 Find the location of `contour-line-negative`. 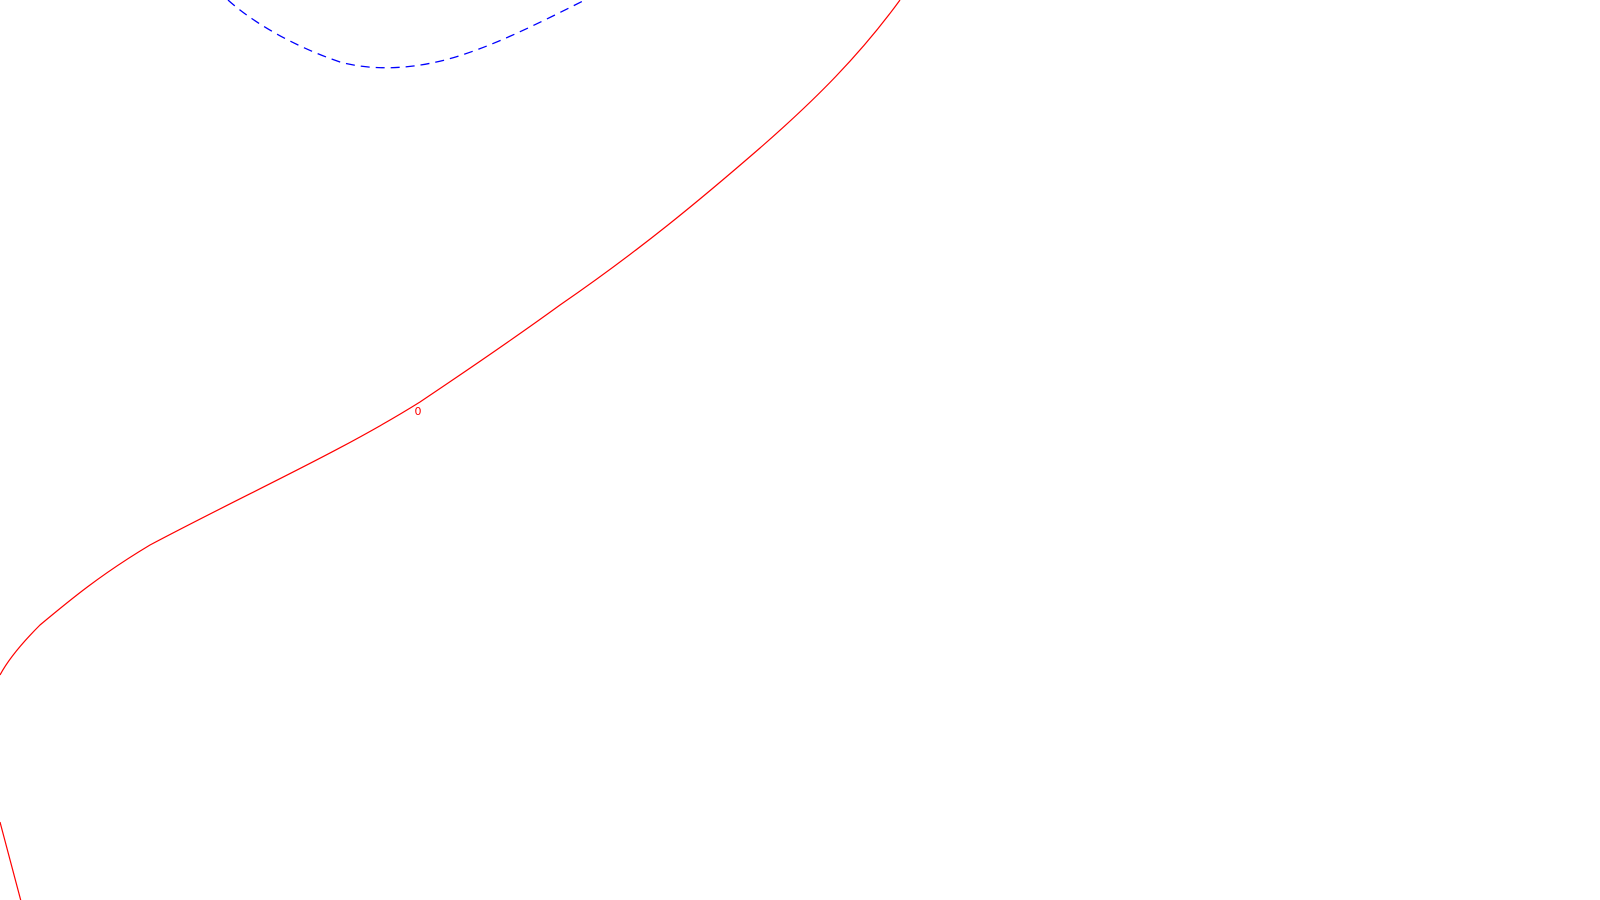

contour-line-negative is located at coordinates (406, 34).